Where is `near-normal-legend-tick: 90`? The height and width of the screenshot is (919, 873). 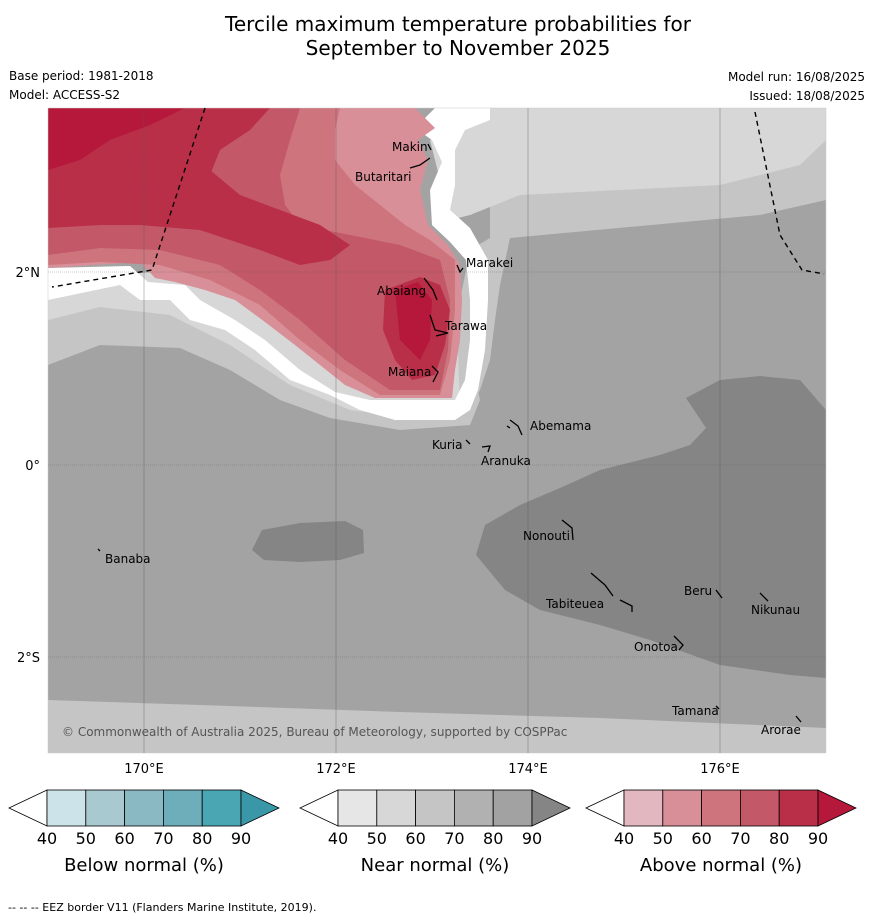
near-normal-legend-tick: 90 is located at coordinates (532, 838).